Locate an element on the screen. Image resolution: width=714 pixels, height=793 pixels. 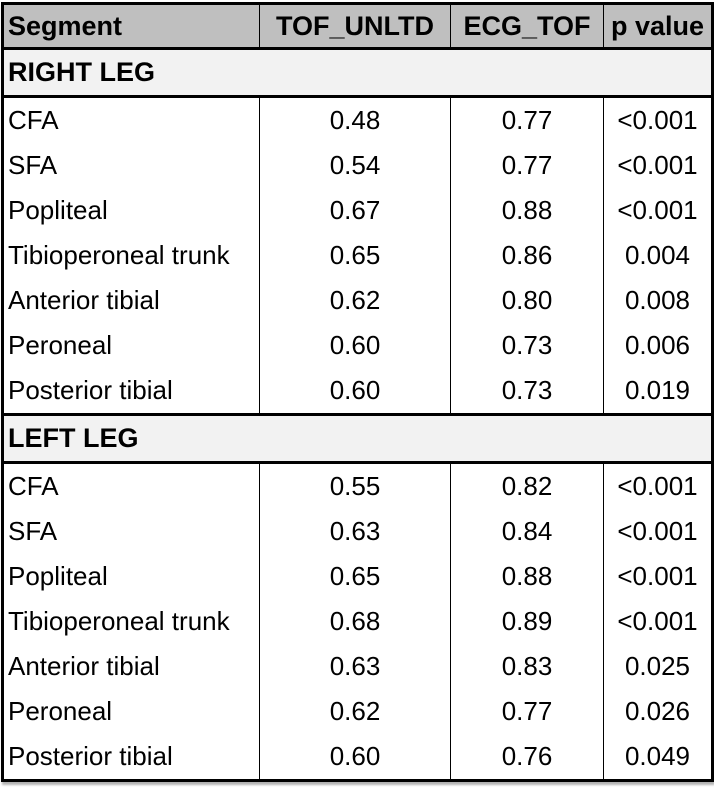
ecg-tof-value: 0.82 is located at coordinates (527, 485).